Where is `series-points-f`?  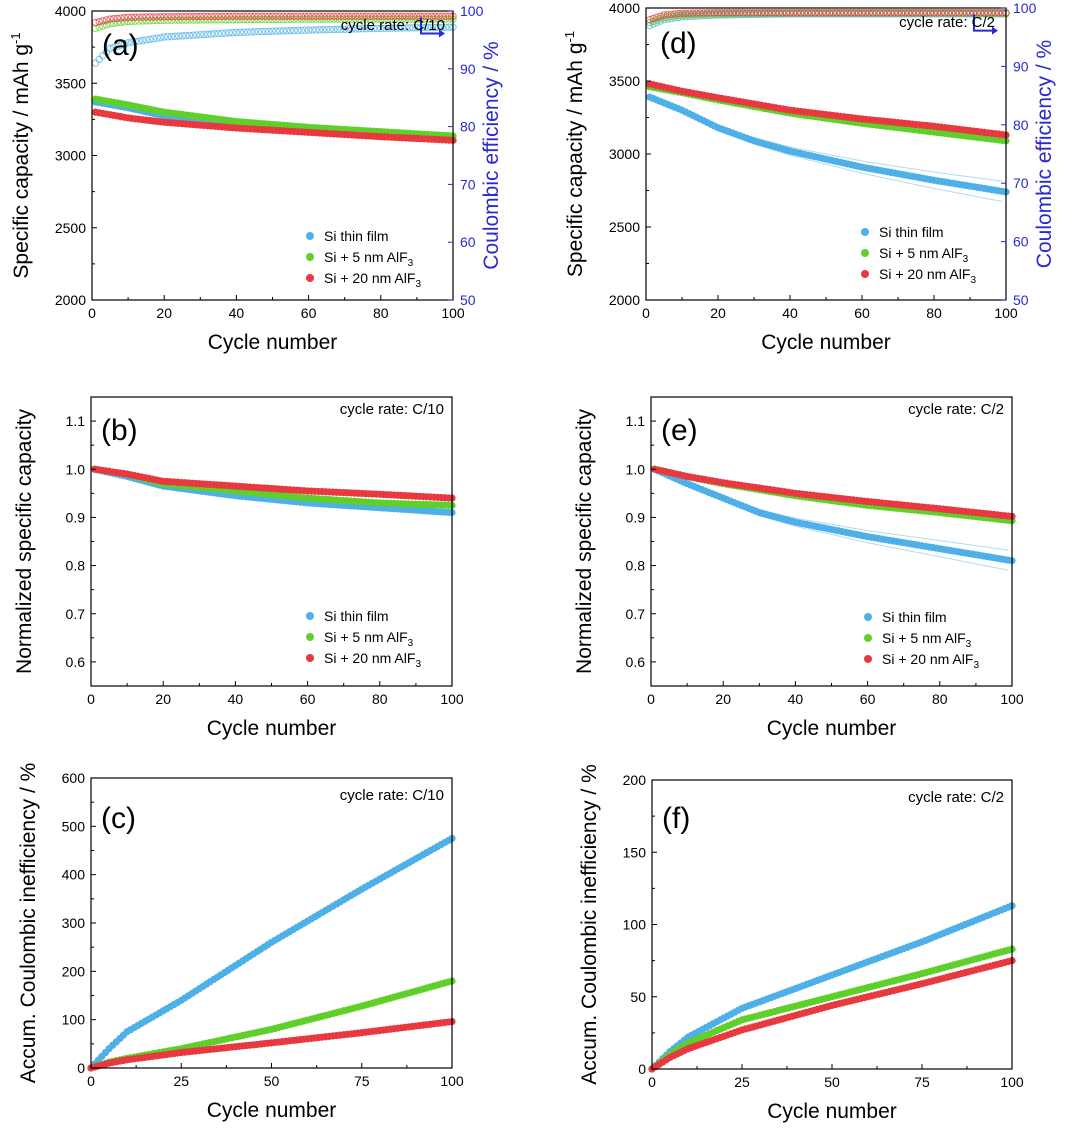
series-points-f is located at coordinates (832, 987).